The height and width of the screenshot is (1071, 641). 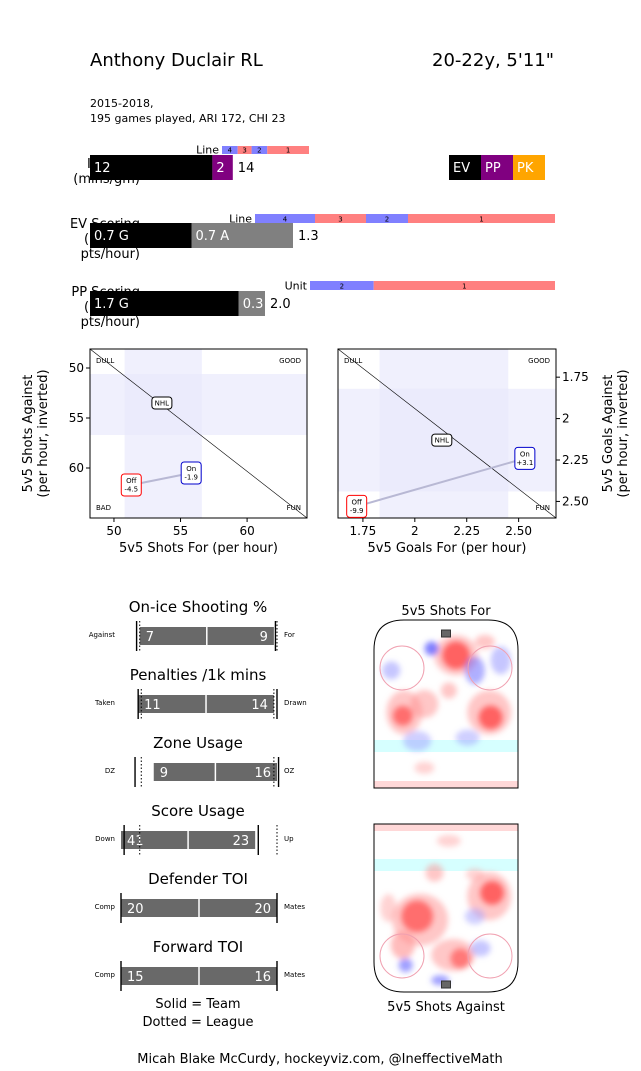 What do you see at coordinates (151, 167) in the screenshot?
I see `bar-segment-icetime-ev` at bounding box center [151, 167].